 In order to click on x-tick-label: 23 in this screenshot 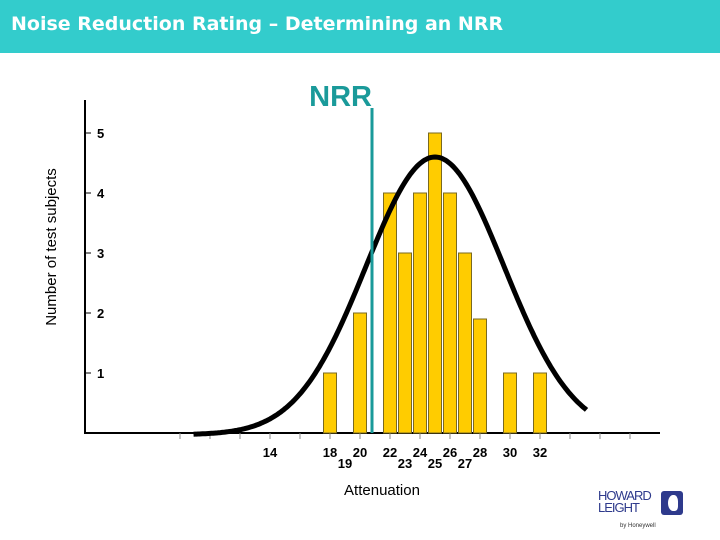, I will do `click(405, 463)`.